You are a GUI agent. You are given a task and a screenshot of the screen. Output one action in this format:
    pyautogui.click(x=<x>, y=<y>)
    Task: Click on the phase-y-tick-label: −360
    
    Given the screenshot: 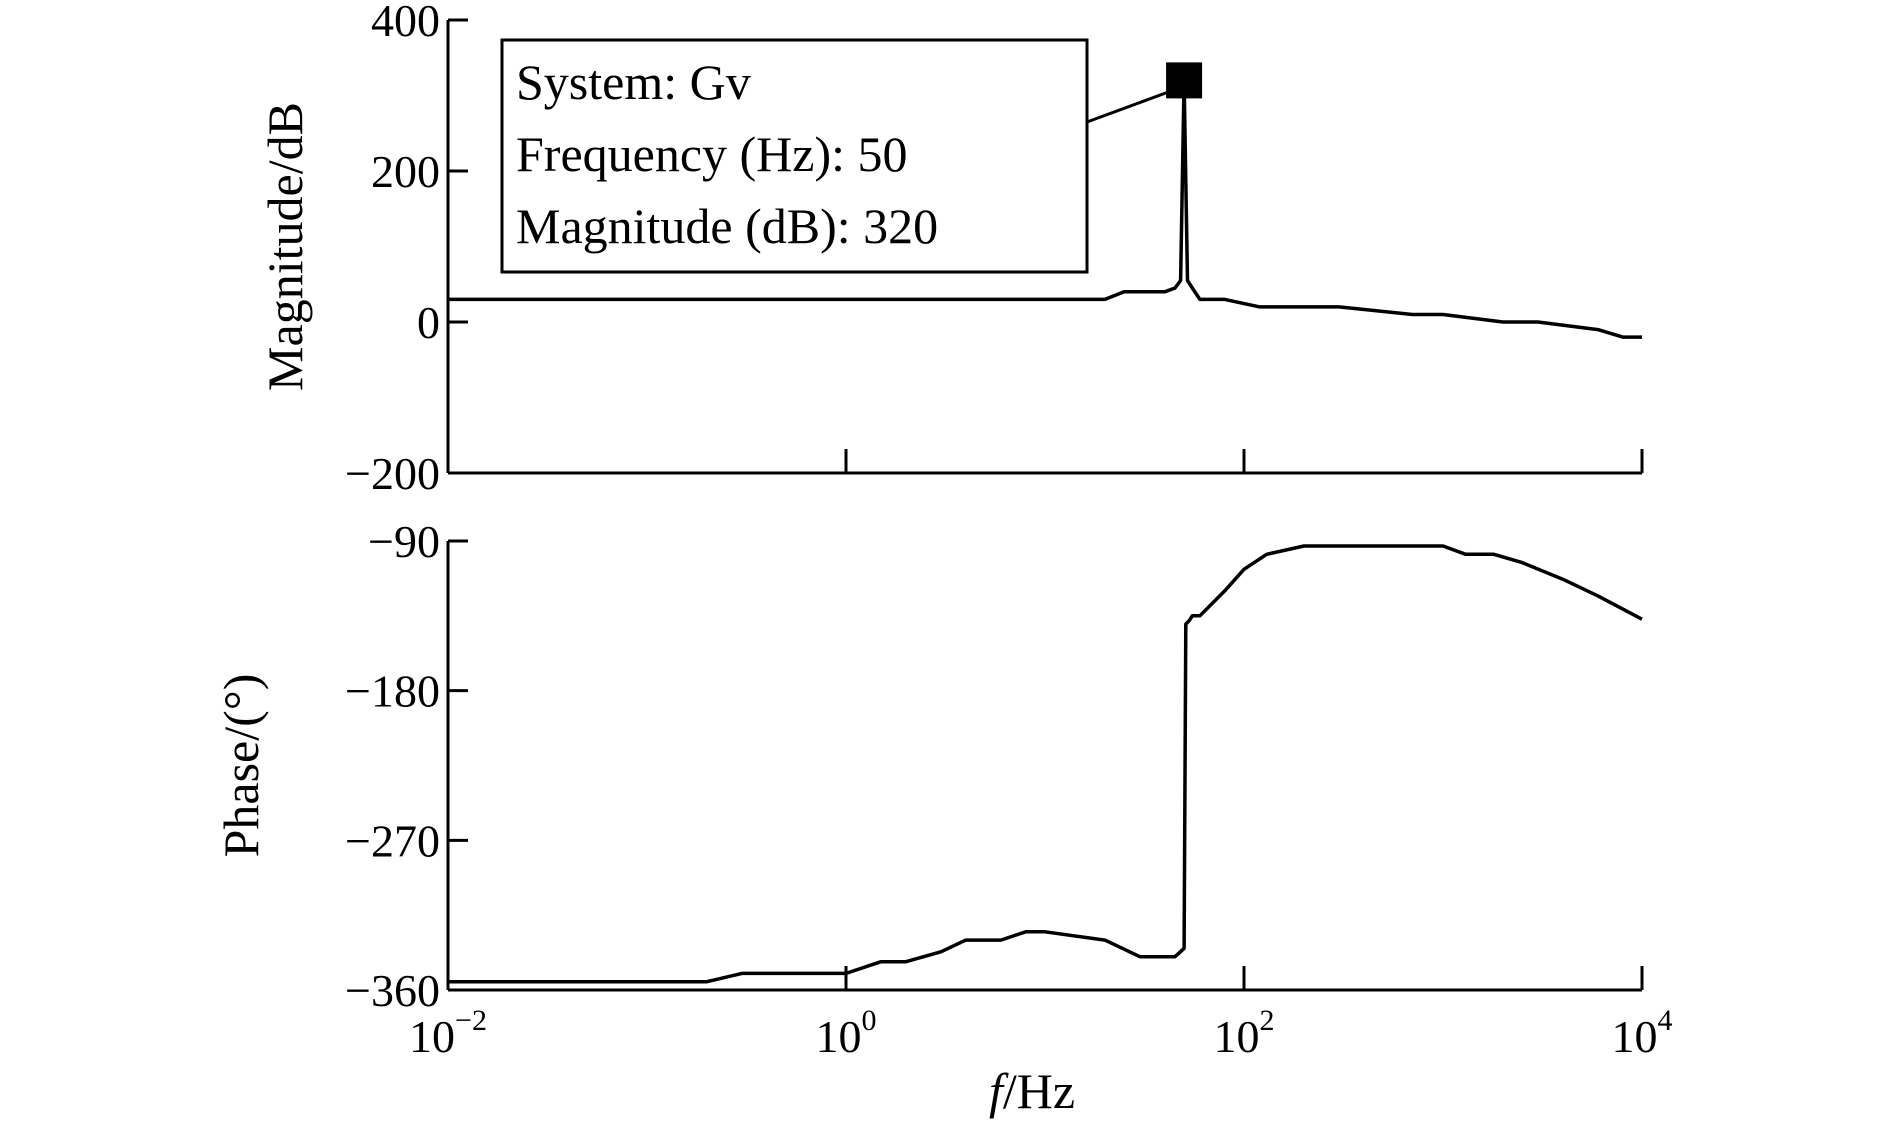 What is the action you would take?
    pyautogui.click(x=392, y=990)
    